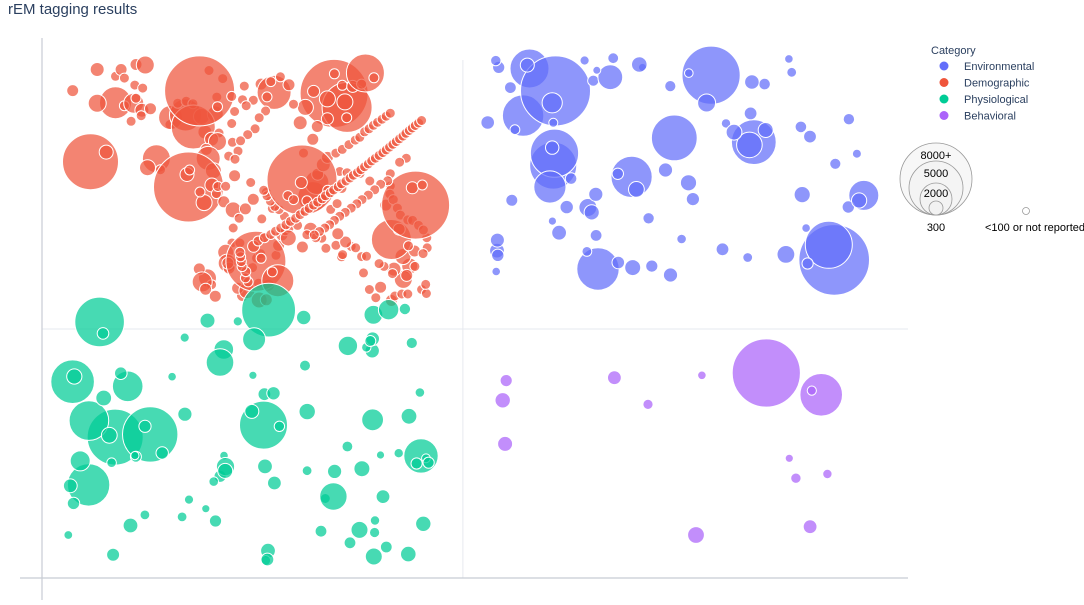 Image resolution: width=1084 pixels, height=605 pixels. Describe the element at coordinates (953, 51) in the screenshot. I see `legend-title: Category` at that location.